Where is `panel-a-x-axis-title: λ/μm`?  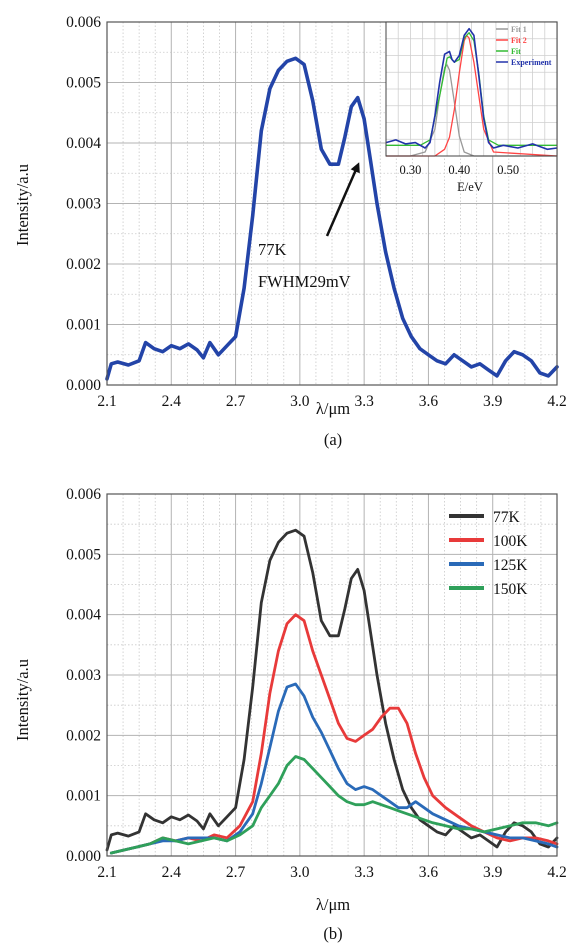
panel-a-x-axis-title: λ/μm is located at coordinates (333, 408).